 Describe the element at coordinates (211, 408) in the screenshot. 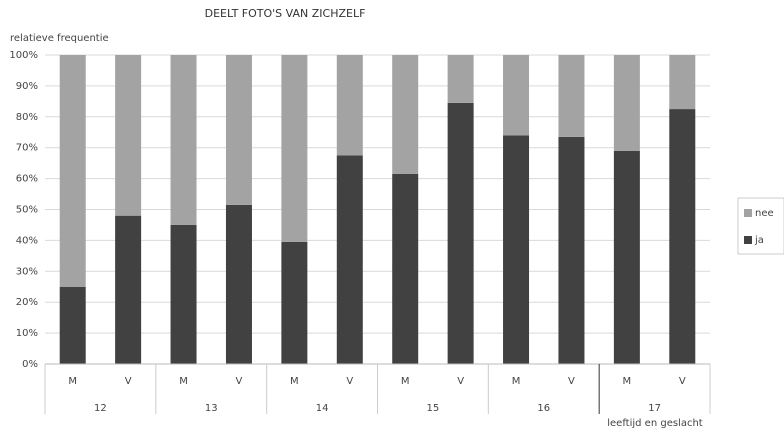

I see `group-label: 13` at that location.